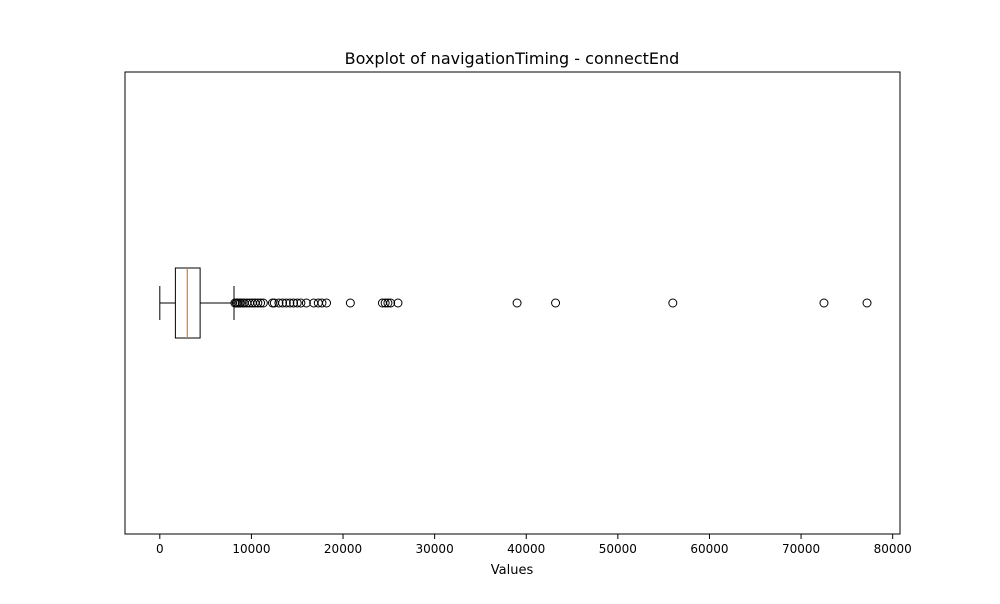 The image size is (1000, 604). I want to click on x-tick-label: 80000, so click(893, 549).